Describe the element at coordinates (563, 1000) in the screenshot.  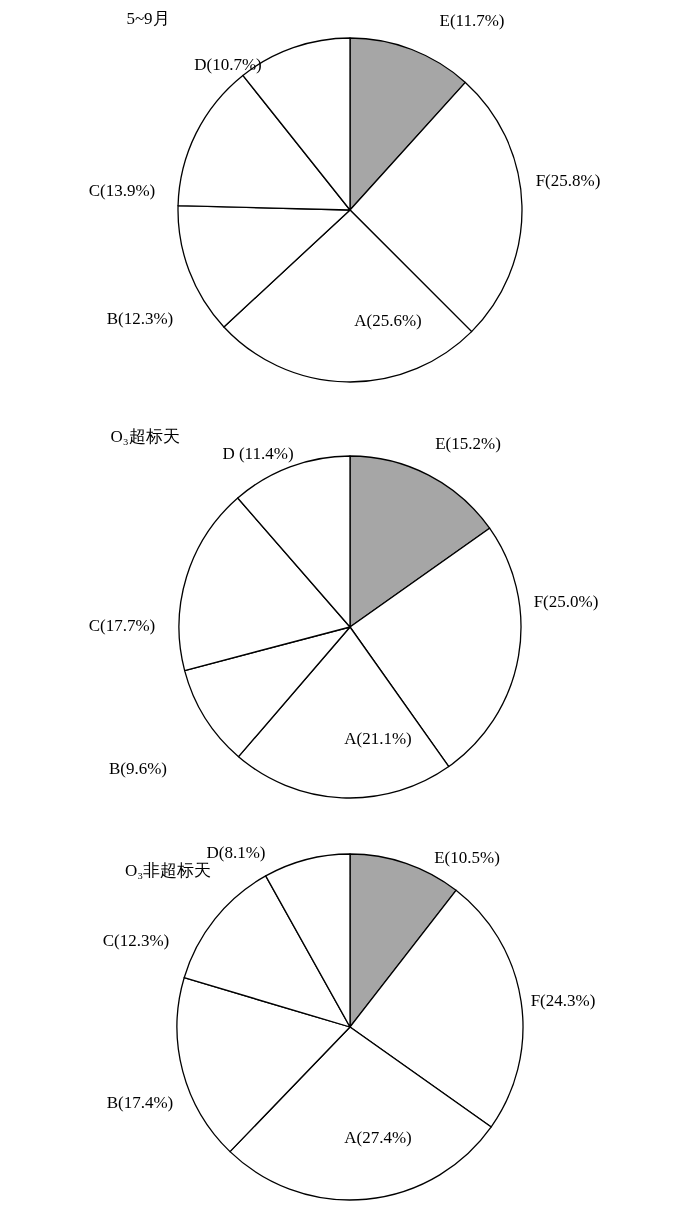
I see `slice-label: F(24.3%)` at that location.